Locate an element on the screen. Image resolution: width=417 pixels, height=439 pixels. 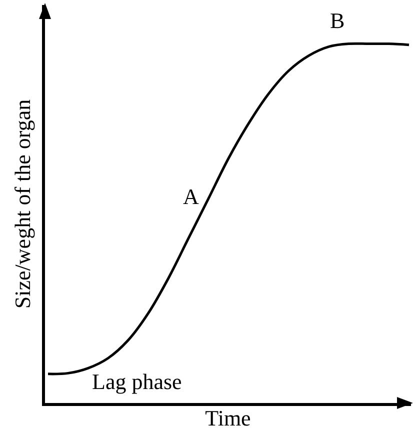
text: B is located at coordinates (337, 20).